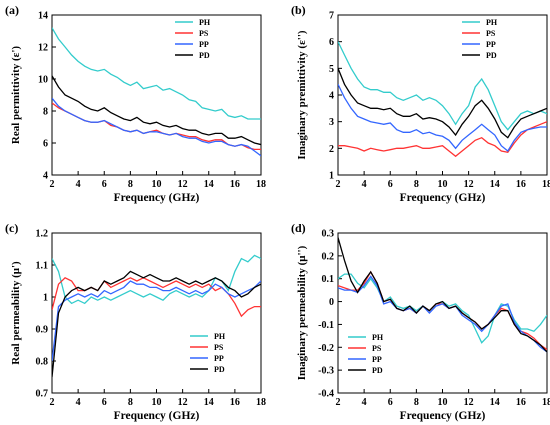 The image size is (550, 425). I want to click on panel-label: (b), so click(298, 10).